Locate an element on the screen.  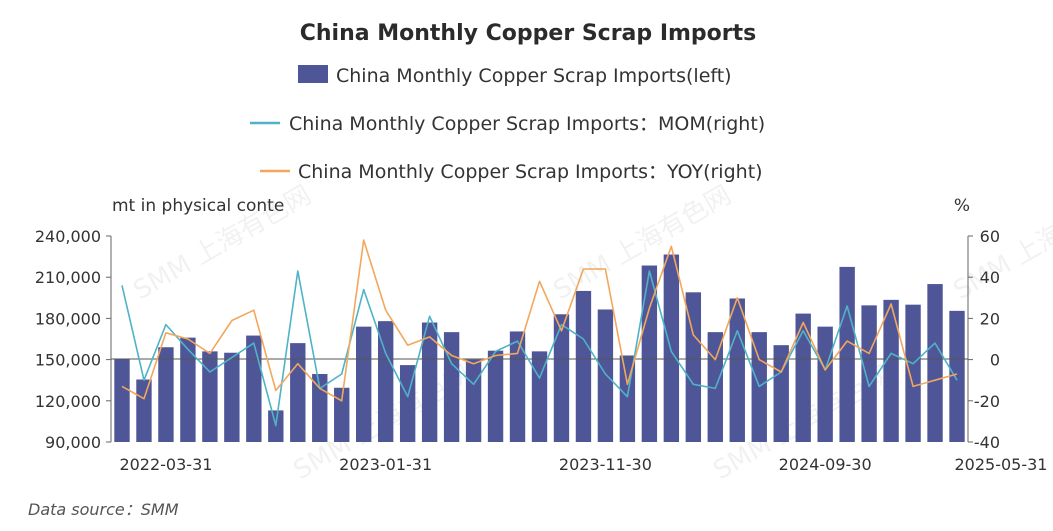
x-tick-label: 2023-11-30 is located at coordinates (605, 464).